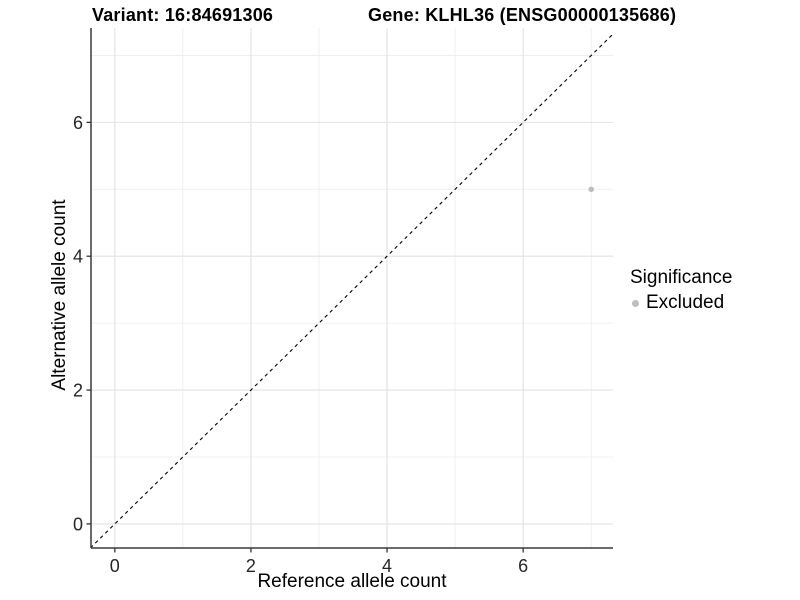  Describe the element at coordinates (115, 566) in the screenshot. I see `x-tick-label: 0` at that location.